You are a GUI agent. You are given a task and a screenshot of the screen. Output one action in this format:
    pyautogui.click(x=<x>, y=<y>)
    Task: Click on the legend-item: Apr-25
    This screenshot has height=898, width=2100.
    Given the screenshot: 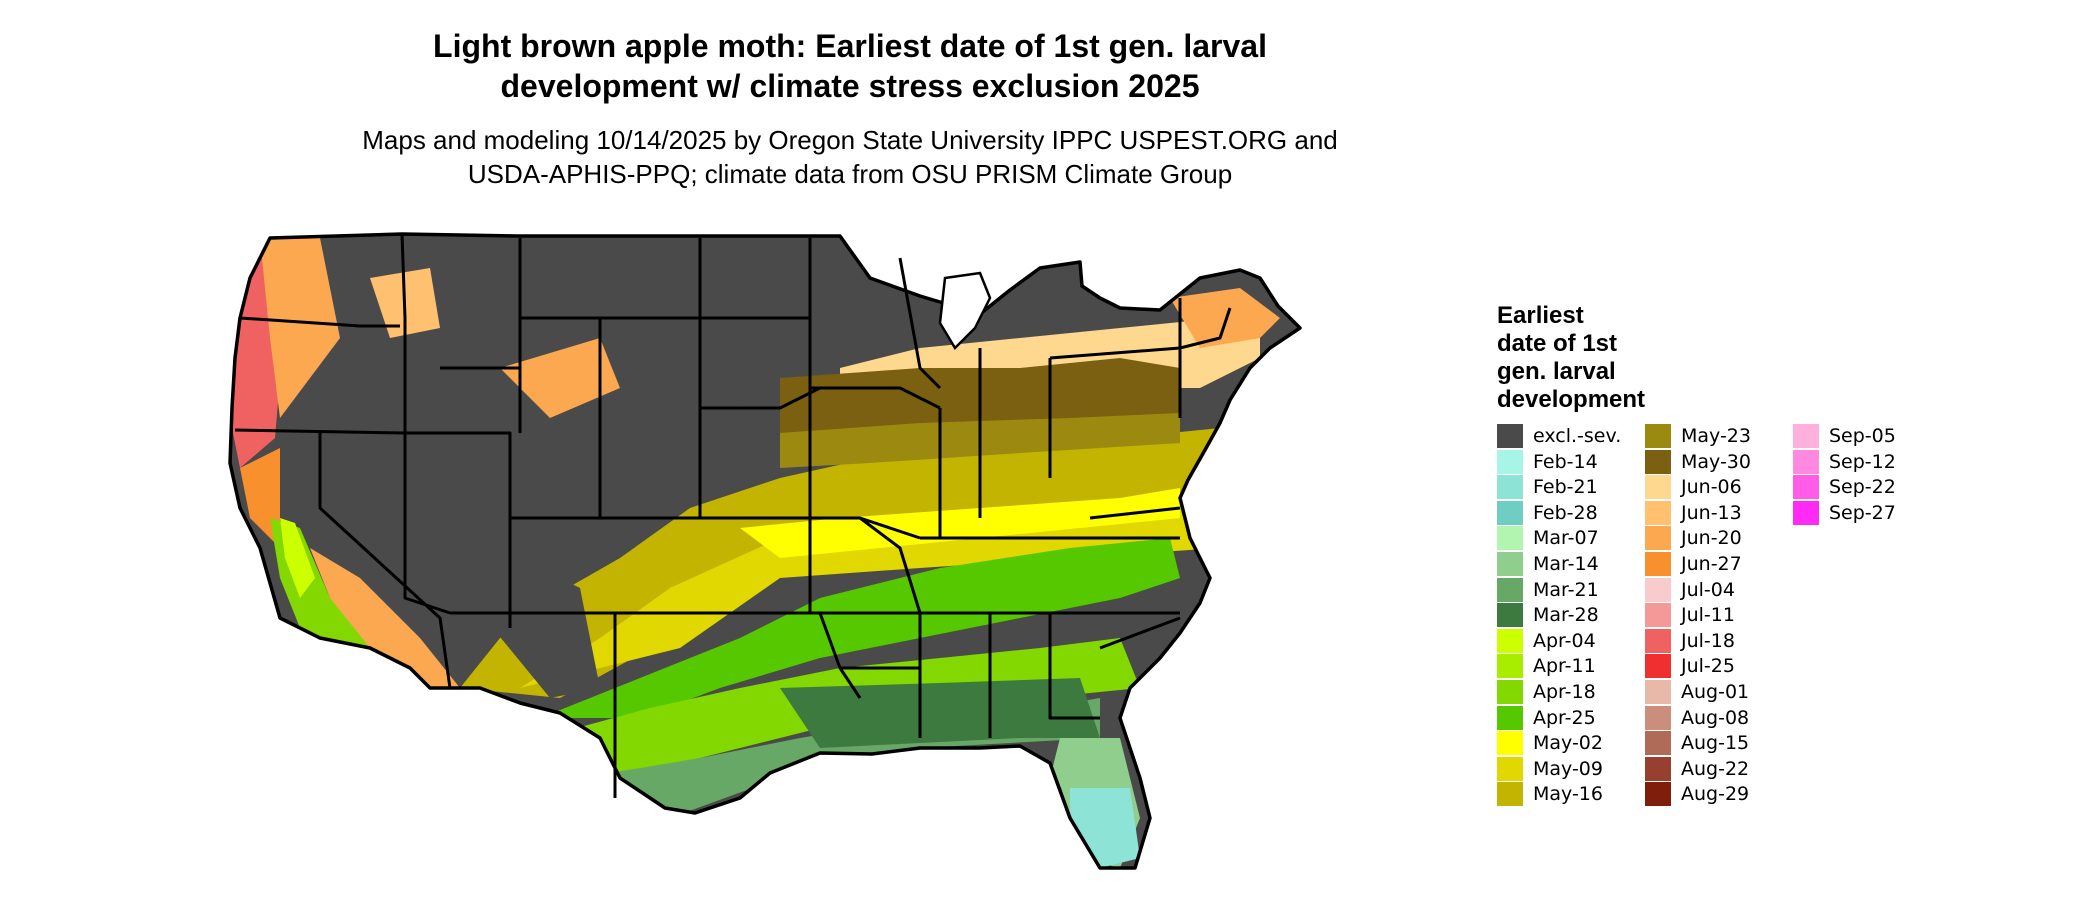 What is the action you would take?
    pyautogui.click(x=1546, y=717)
    